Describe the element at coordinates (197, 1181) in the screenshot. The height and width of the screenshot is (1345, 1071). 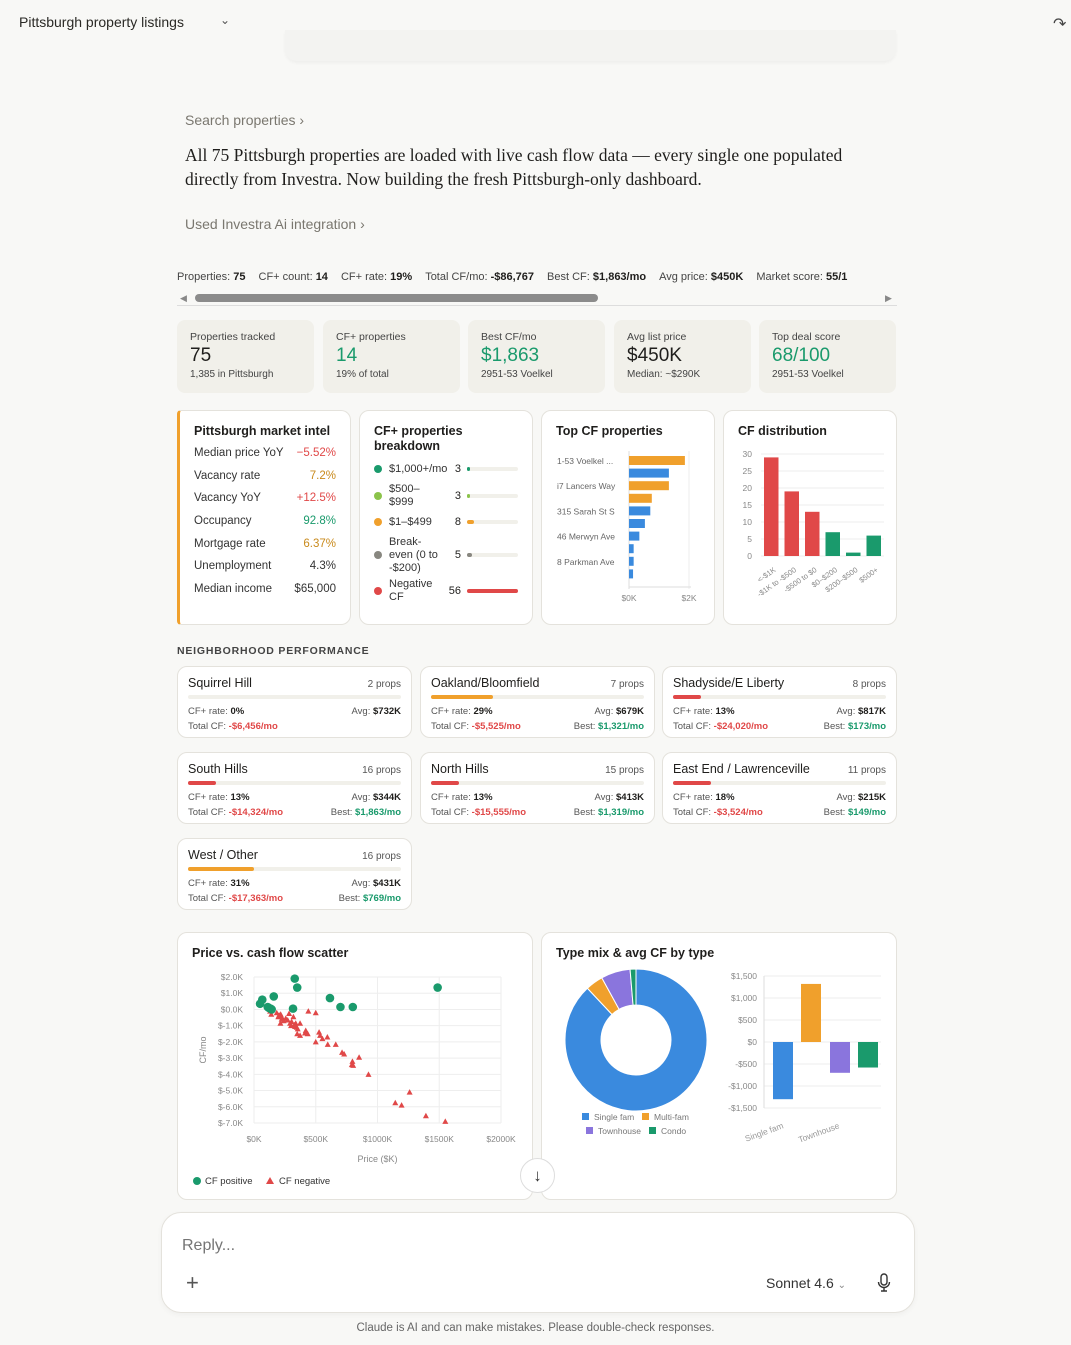
I see `legend-circle-icon` at that location.